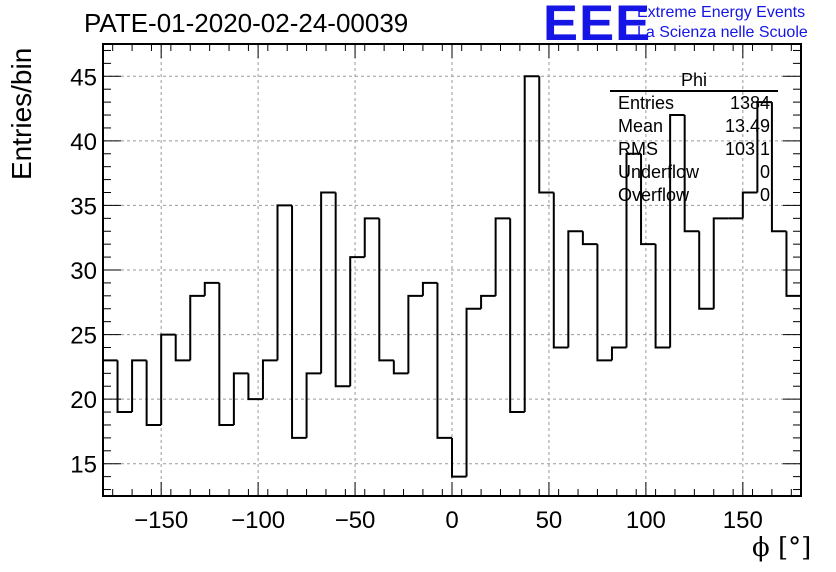 The image size is (836, 572). What do you see at coordinates (161, 520) in the screenshot?
I see `x-tick-label: −150` at bounding box center [161, 520].